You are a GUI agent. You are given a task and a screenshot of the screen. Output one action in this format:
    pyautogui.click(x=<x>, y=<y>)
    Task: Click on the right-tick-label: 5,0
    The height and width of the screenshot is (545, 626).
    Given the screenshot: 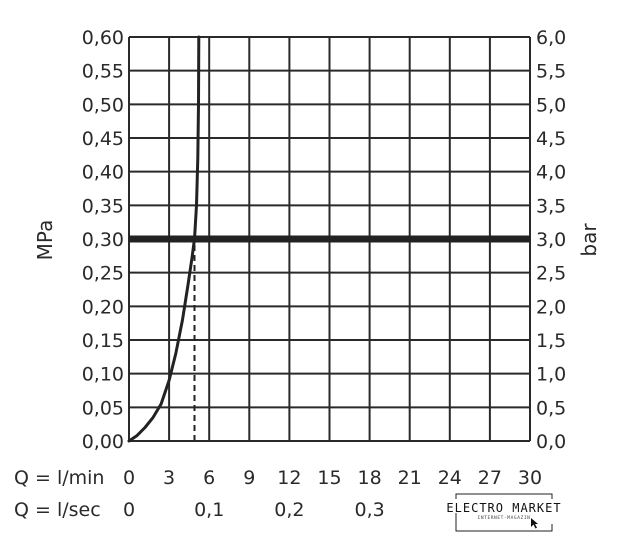 What is the action you would take?
    pyautogui.click(x=551, y=105)
    